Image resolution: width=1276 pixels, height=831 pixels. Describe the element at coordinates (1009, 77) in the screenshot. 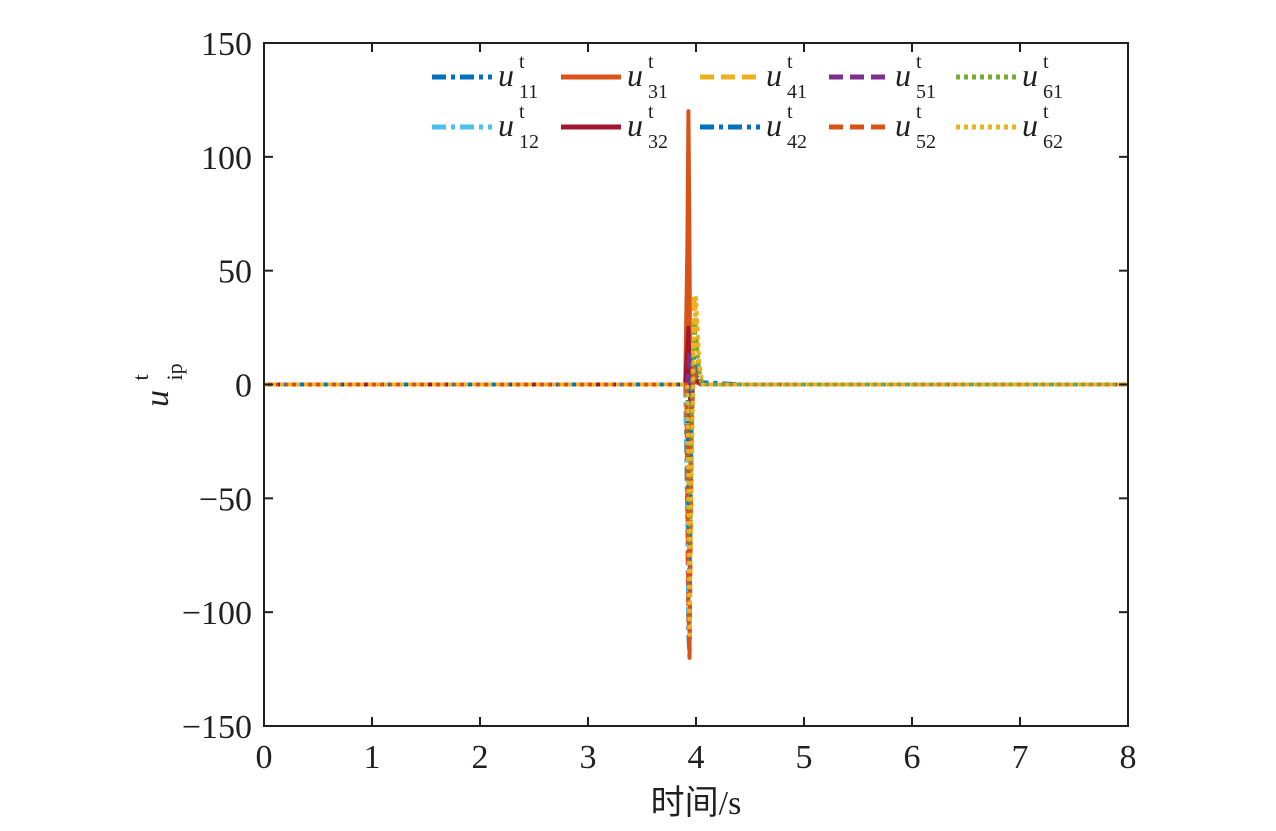

I see `legend-item-u61: u t 61` at that location.